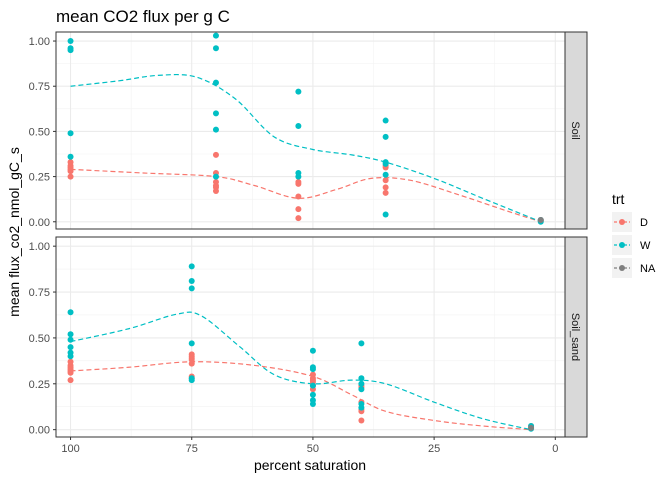 The image size is (672, 480). I want to click on legend-key-d: D, so click(630, 222).